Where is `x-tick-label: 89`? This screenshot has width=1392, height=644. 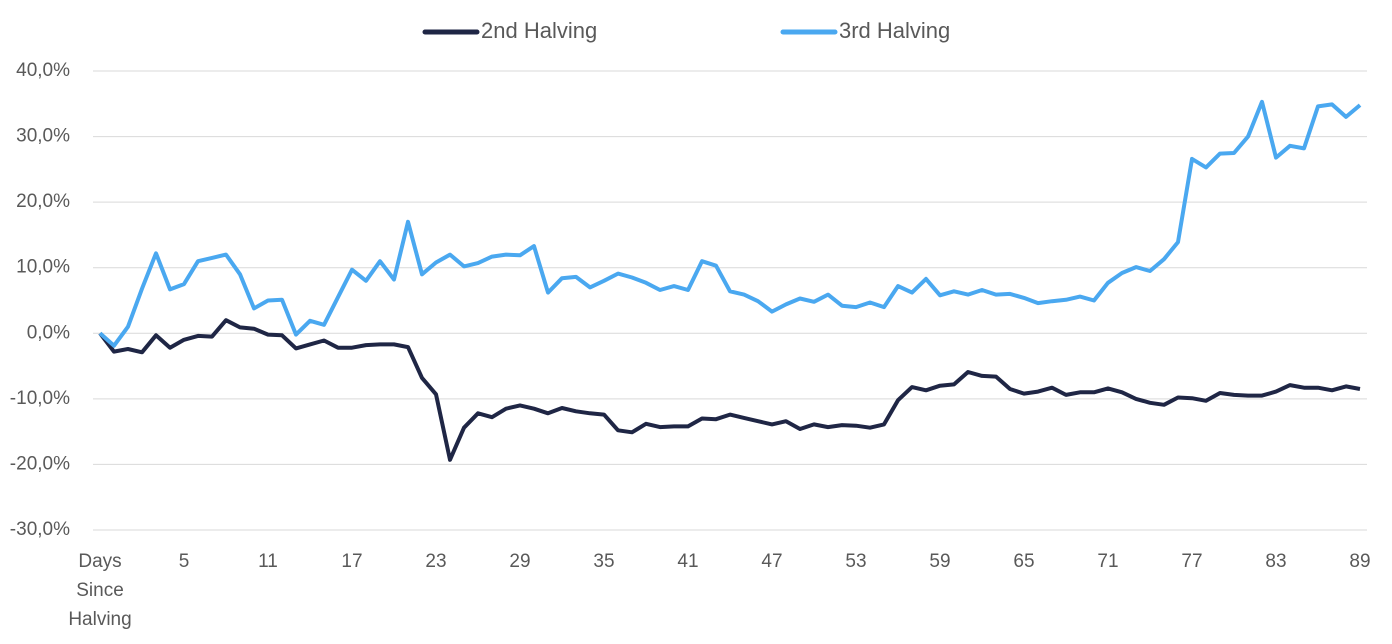
x-tick-label: 89 is located at coordinates (1360, 561).